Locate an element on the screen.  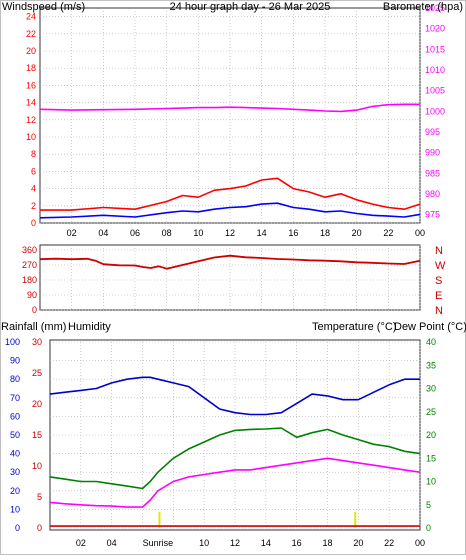
temperature-tick: 15 is located at coordinates (431, 458).